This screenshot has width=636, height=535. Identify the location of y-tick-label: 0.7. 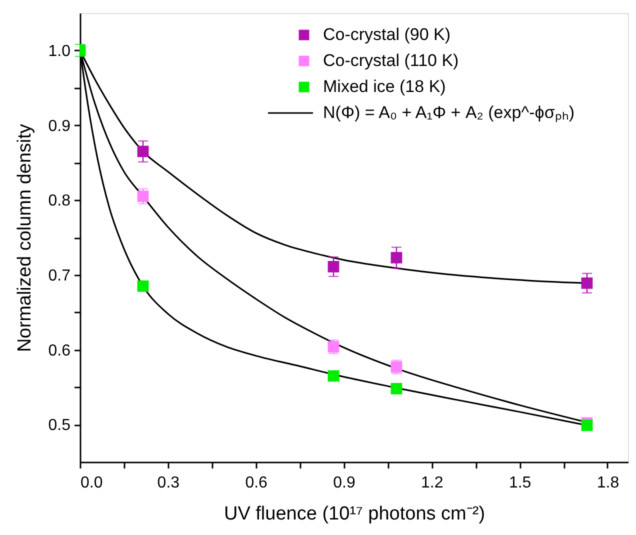
(59, 275).